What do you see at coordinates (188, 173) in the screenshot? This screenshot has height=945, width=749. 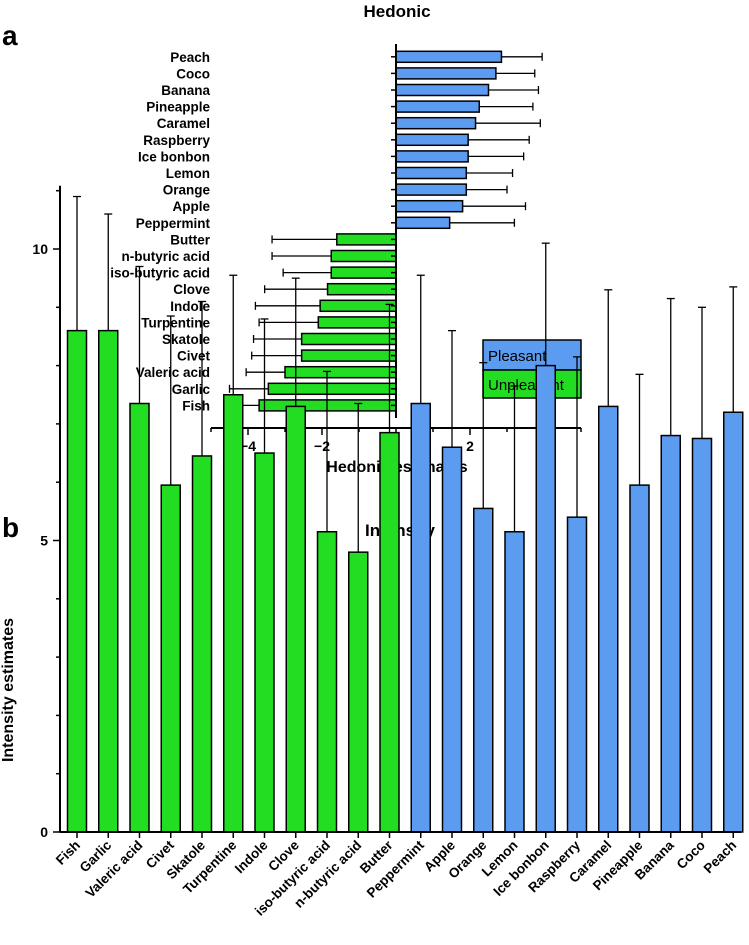 I see `category-label-lemon: Lemon` at bounding box center [188, 173].